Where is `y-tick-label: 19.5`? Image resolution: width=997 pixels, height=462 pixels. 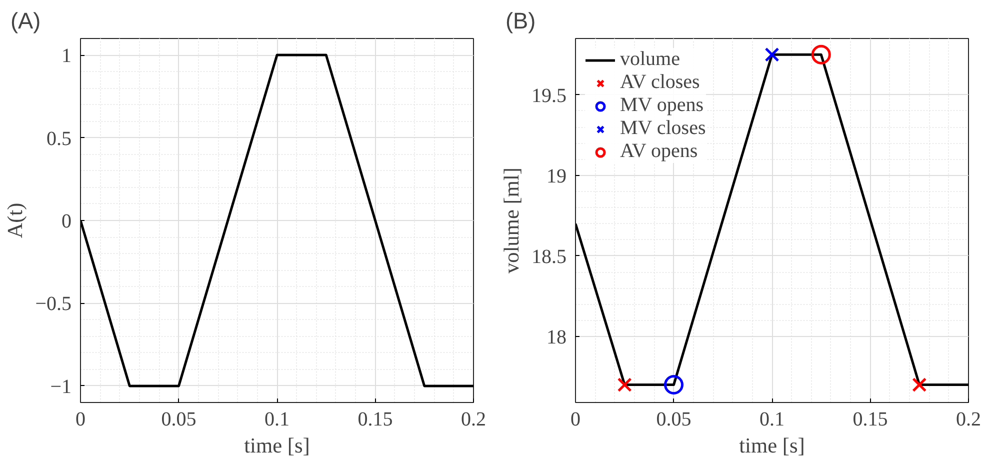
y-tick-label: 19.5 is located at coordinates (549, 95).